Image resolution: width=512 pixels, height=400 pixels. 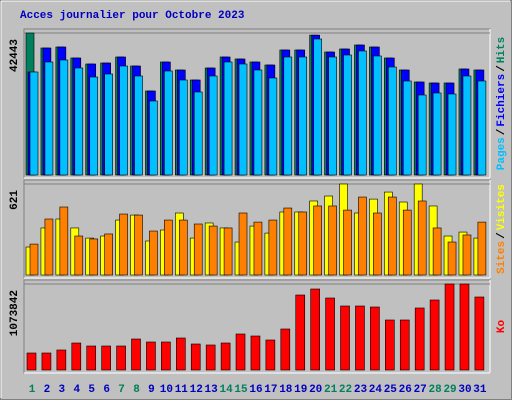 What do you see at coordinates (449, 390) in the screenshot?
I see `x-tick-label: 29` at bounding box center [449, 390].